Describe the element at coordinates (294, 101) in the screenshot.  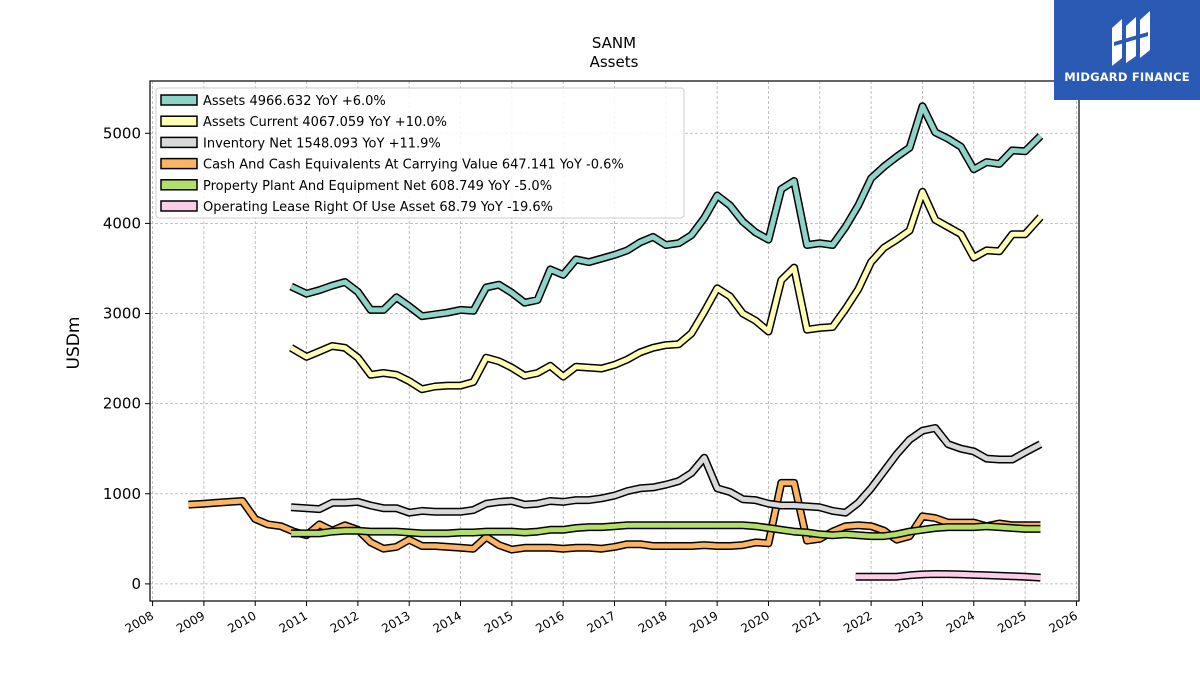
I see `legend-label: Assets 4966.632 YoY +6.0%` at that location.